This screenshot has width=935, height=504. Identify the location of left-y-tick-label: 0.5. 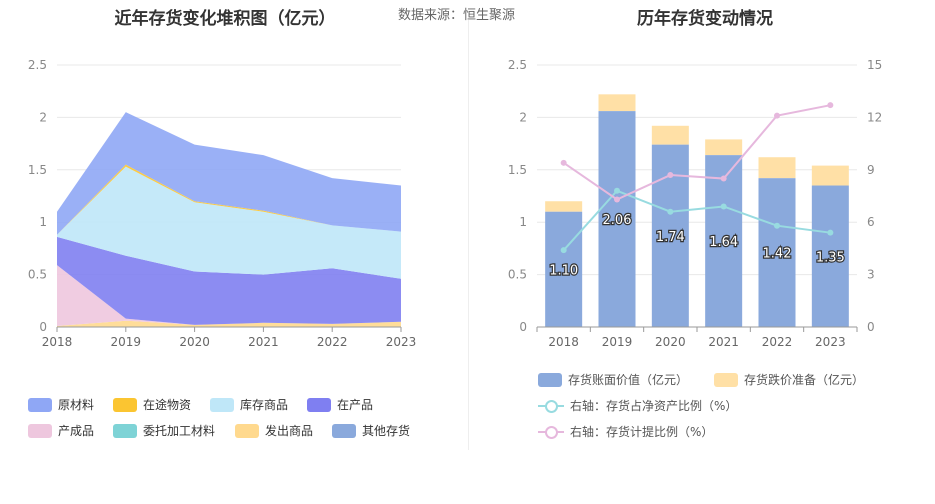
(37, 275).